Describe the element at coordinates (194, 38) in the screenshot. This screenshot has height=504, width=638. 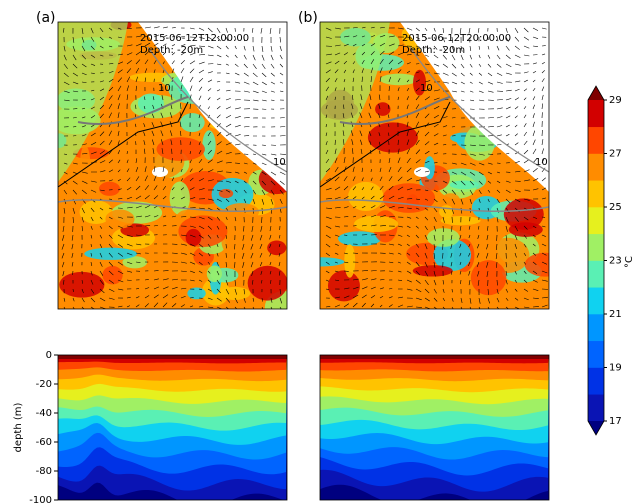
I see `timestamp: 2015-06-12T12:00:00` at that location.